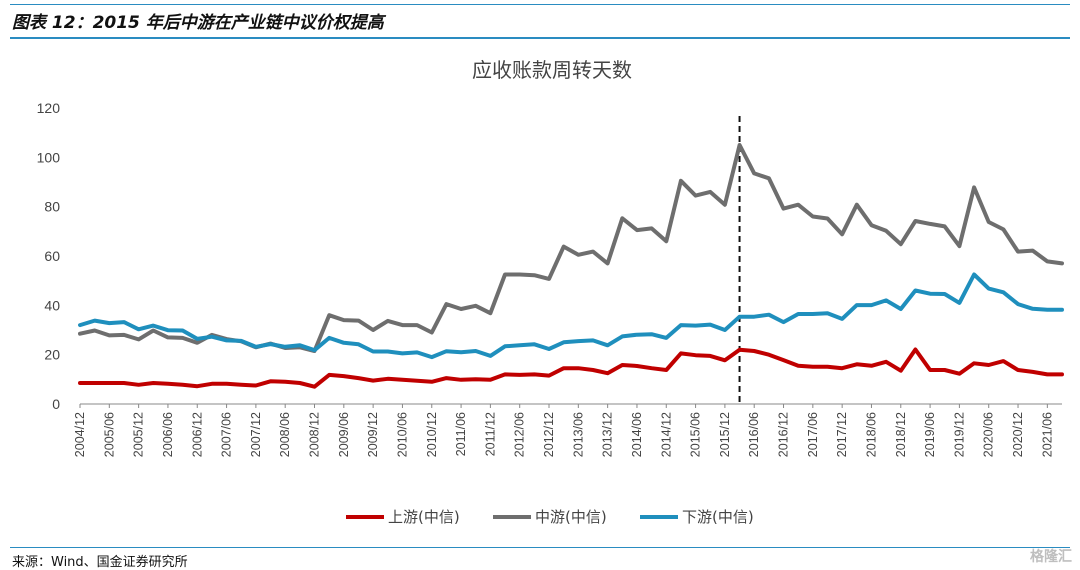 This screenshot has width=1080, height=570. What do you see at coordinates (754, 434) in the screenshot?
I see `x-tick-label: 2016/06` at bounding box center [754, 434].